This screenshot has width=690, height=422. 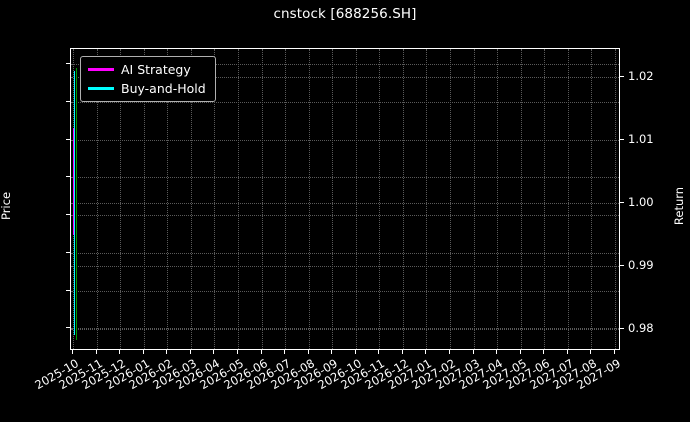 I want to click on legend-label: AI Strategy, so click(x=156, y=69).